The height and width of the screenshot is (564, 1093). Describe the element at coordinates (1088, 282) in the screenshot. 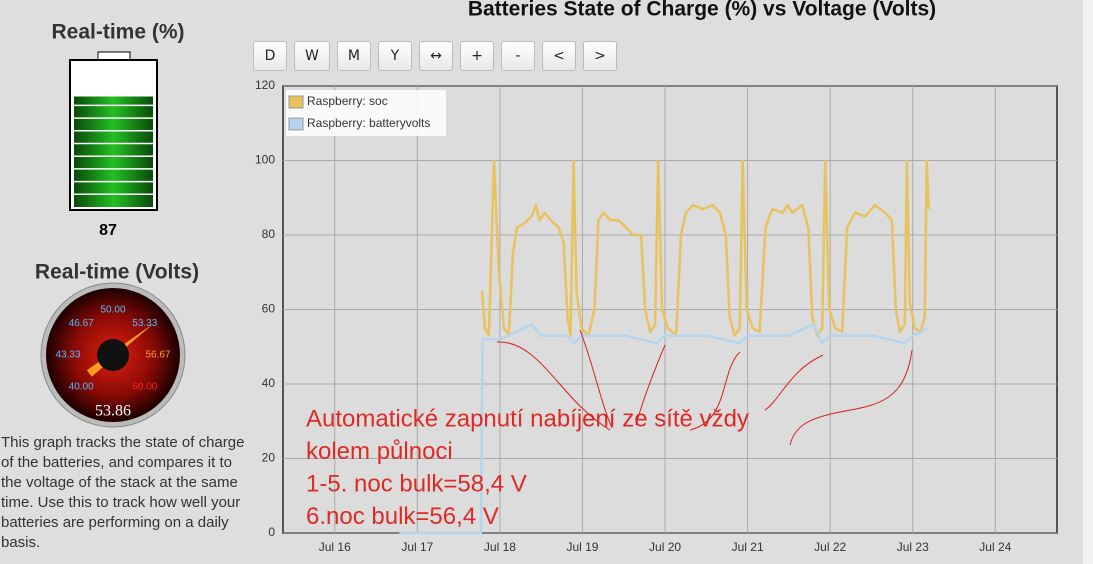

I see `scrollbar` at that location.